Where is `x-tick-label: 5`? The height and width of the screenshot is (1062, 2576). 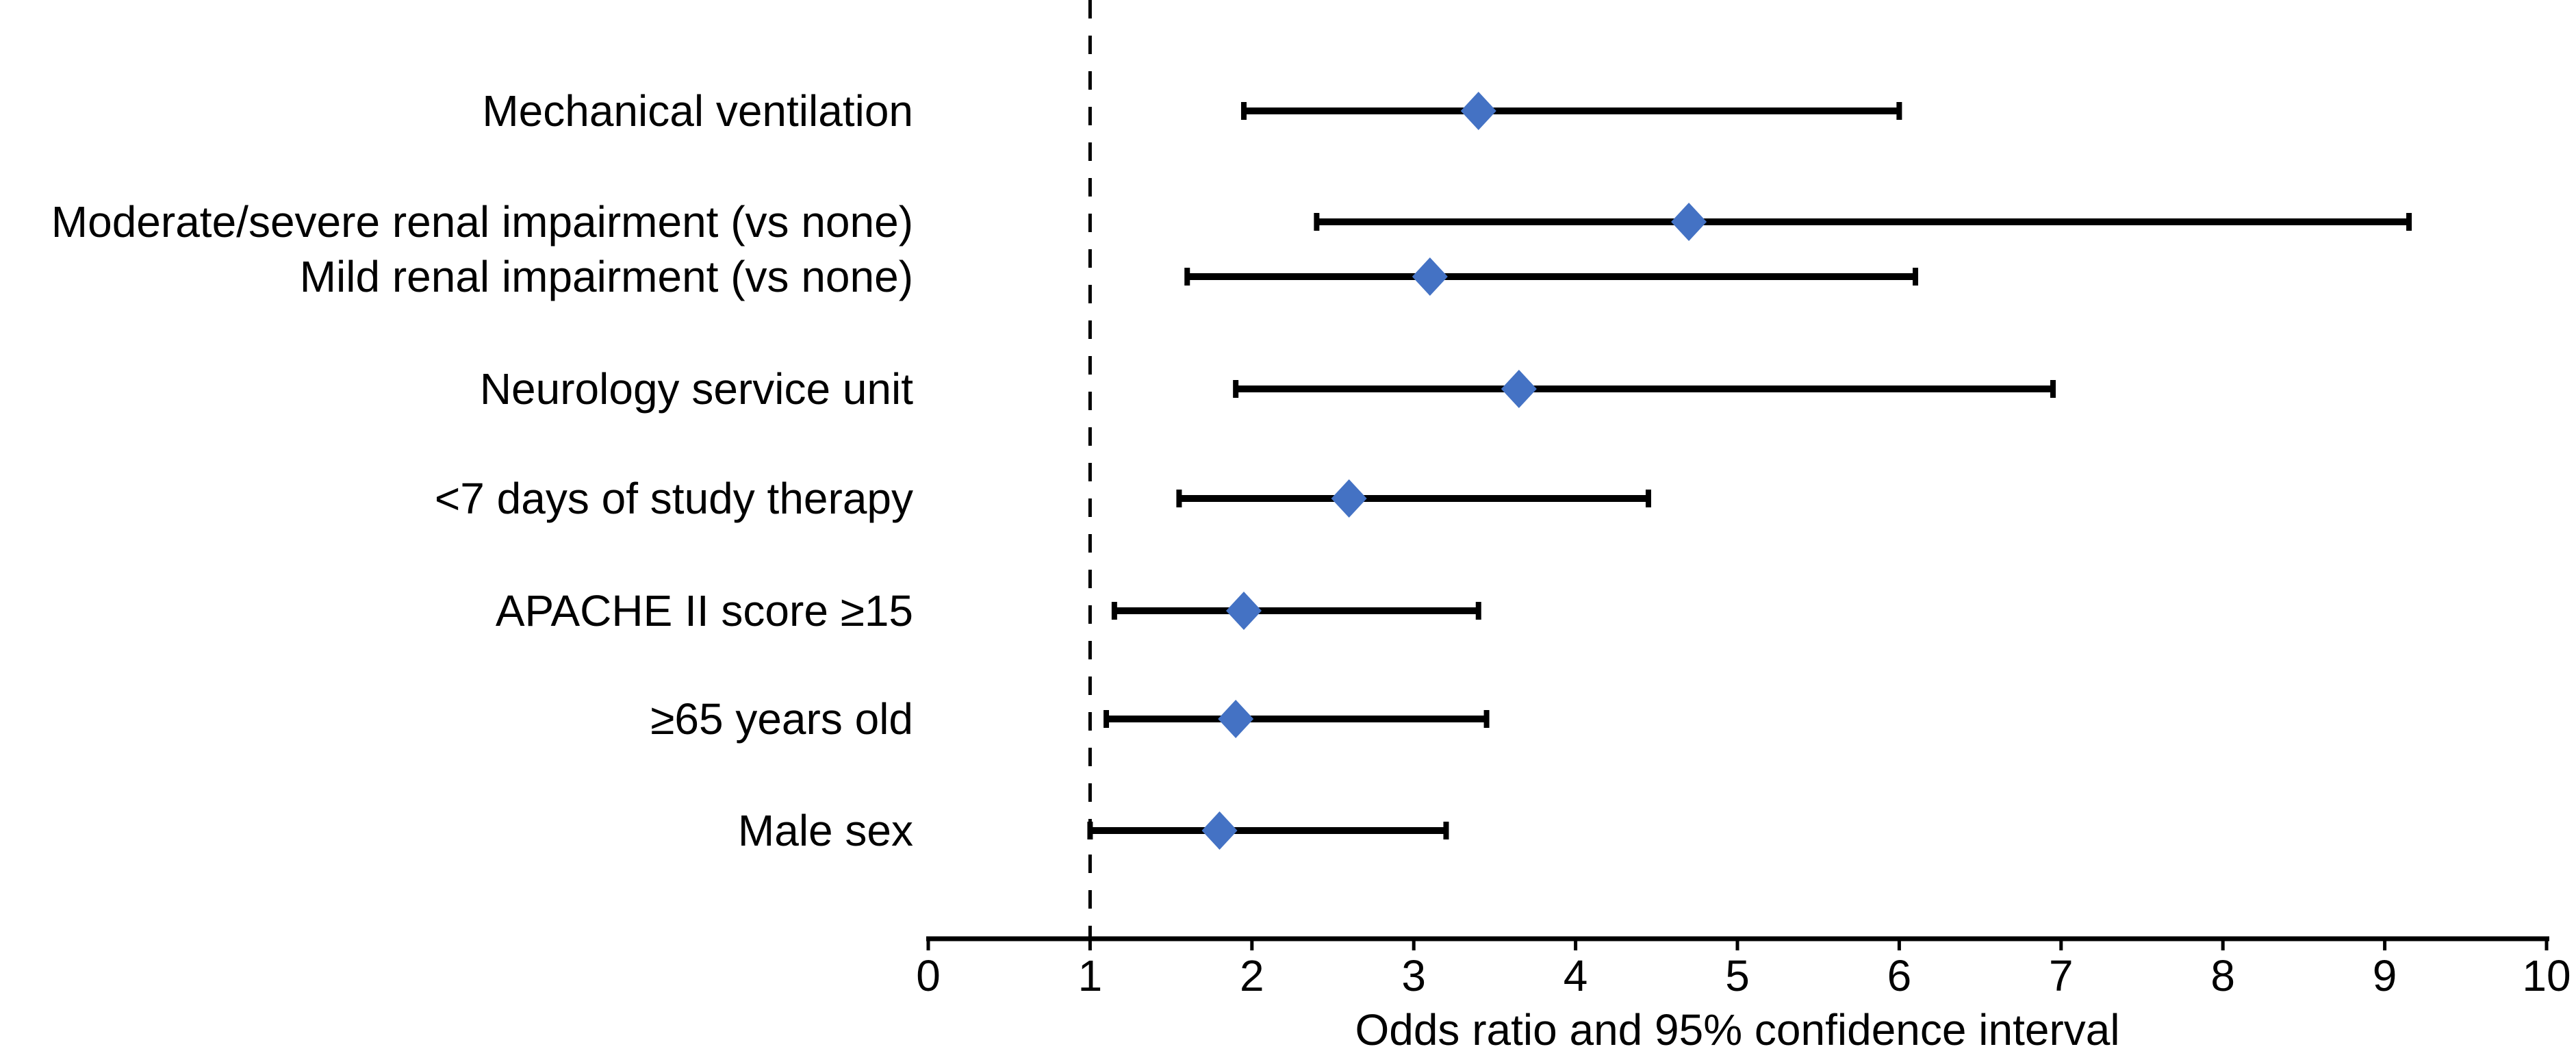
x-tick-label: 5 is located at coordinates (1738, 975).